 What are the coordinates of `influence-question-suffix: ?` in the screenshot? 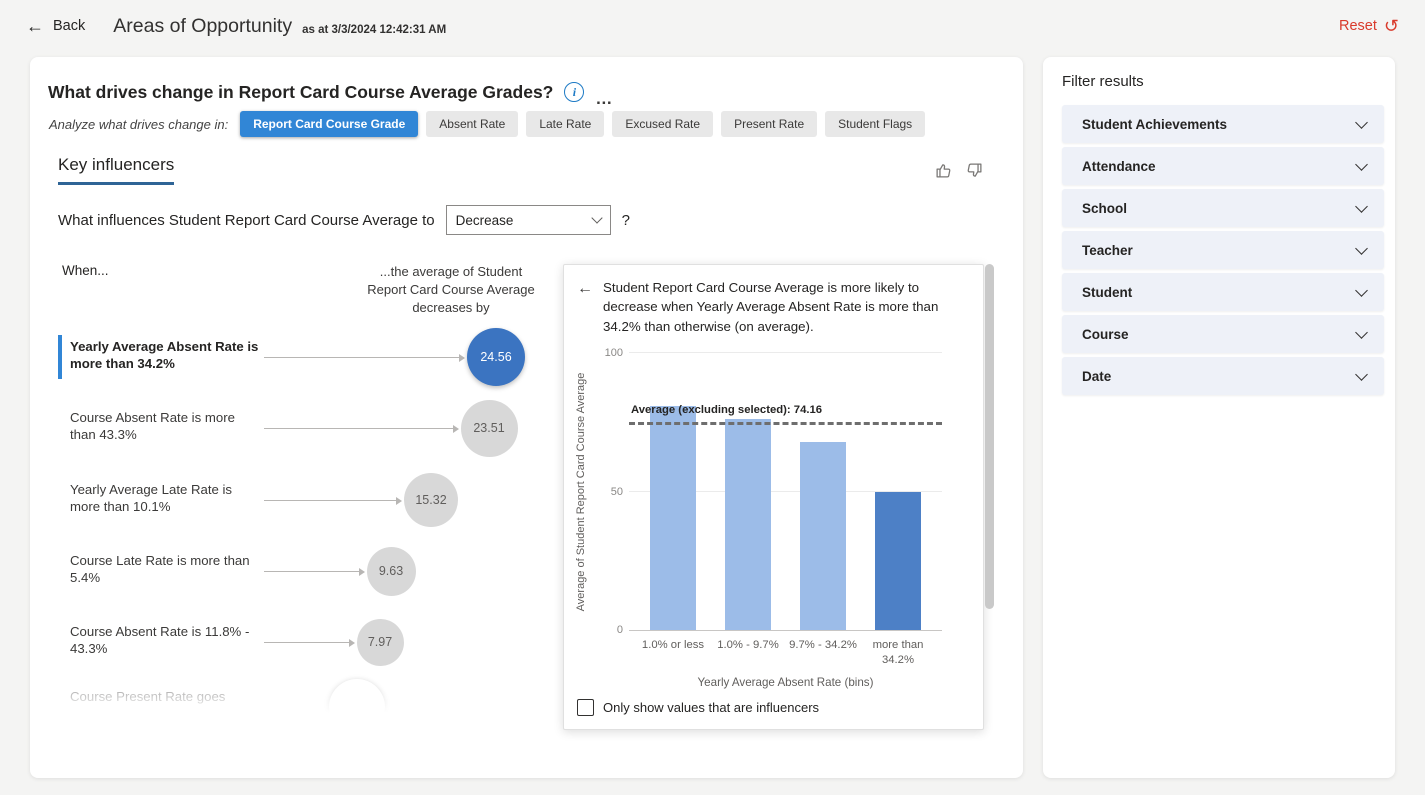 It's located at (625, 220).